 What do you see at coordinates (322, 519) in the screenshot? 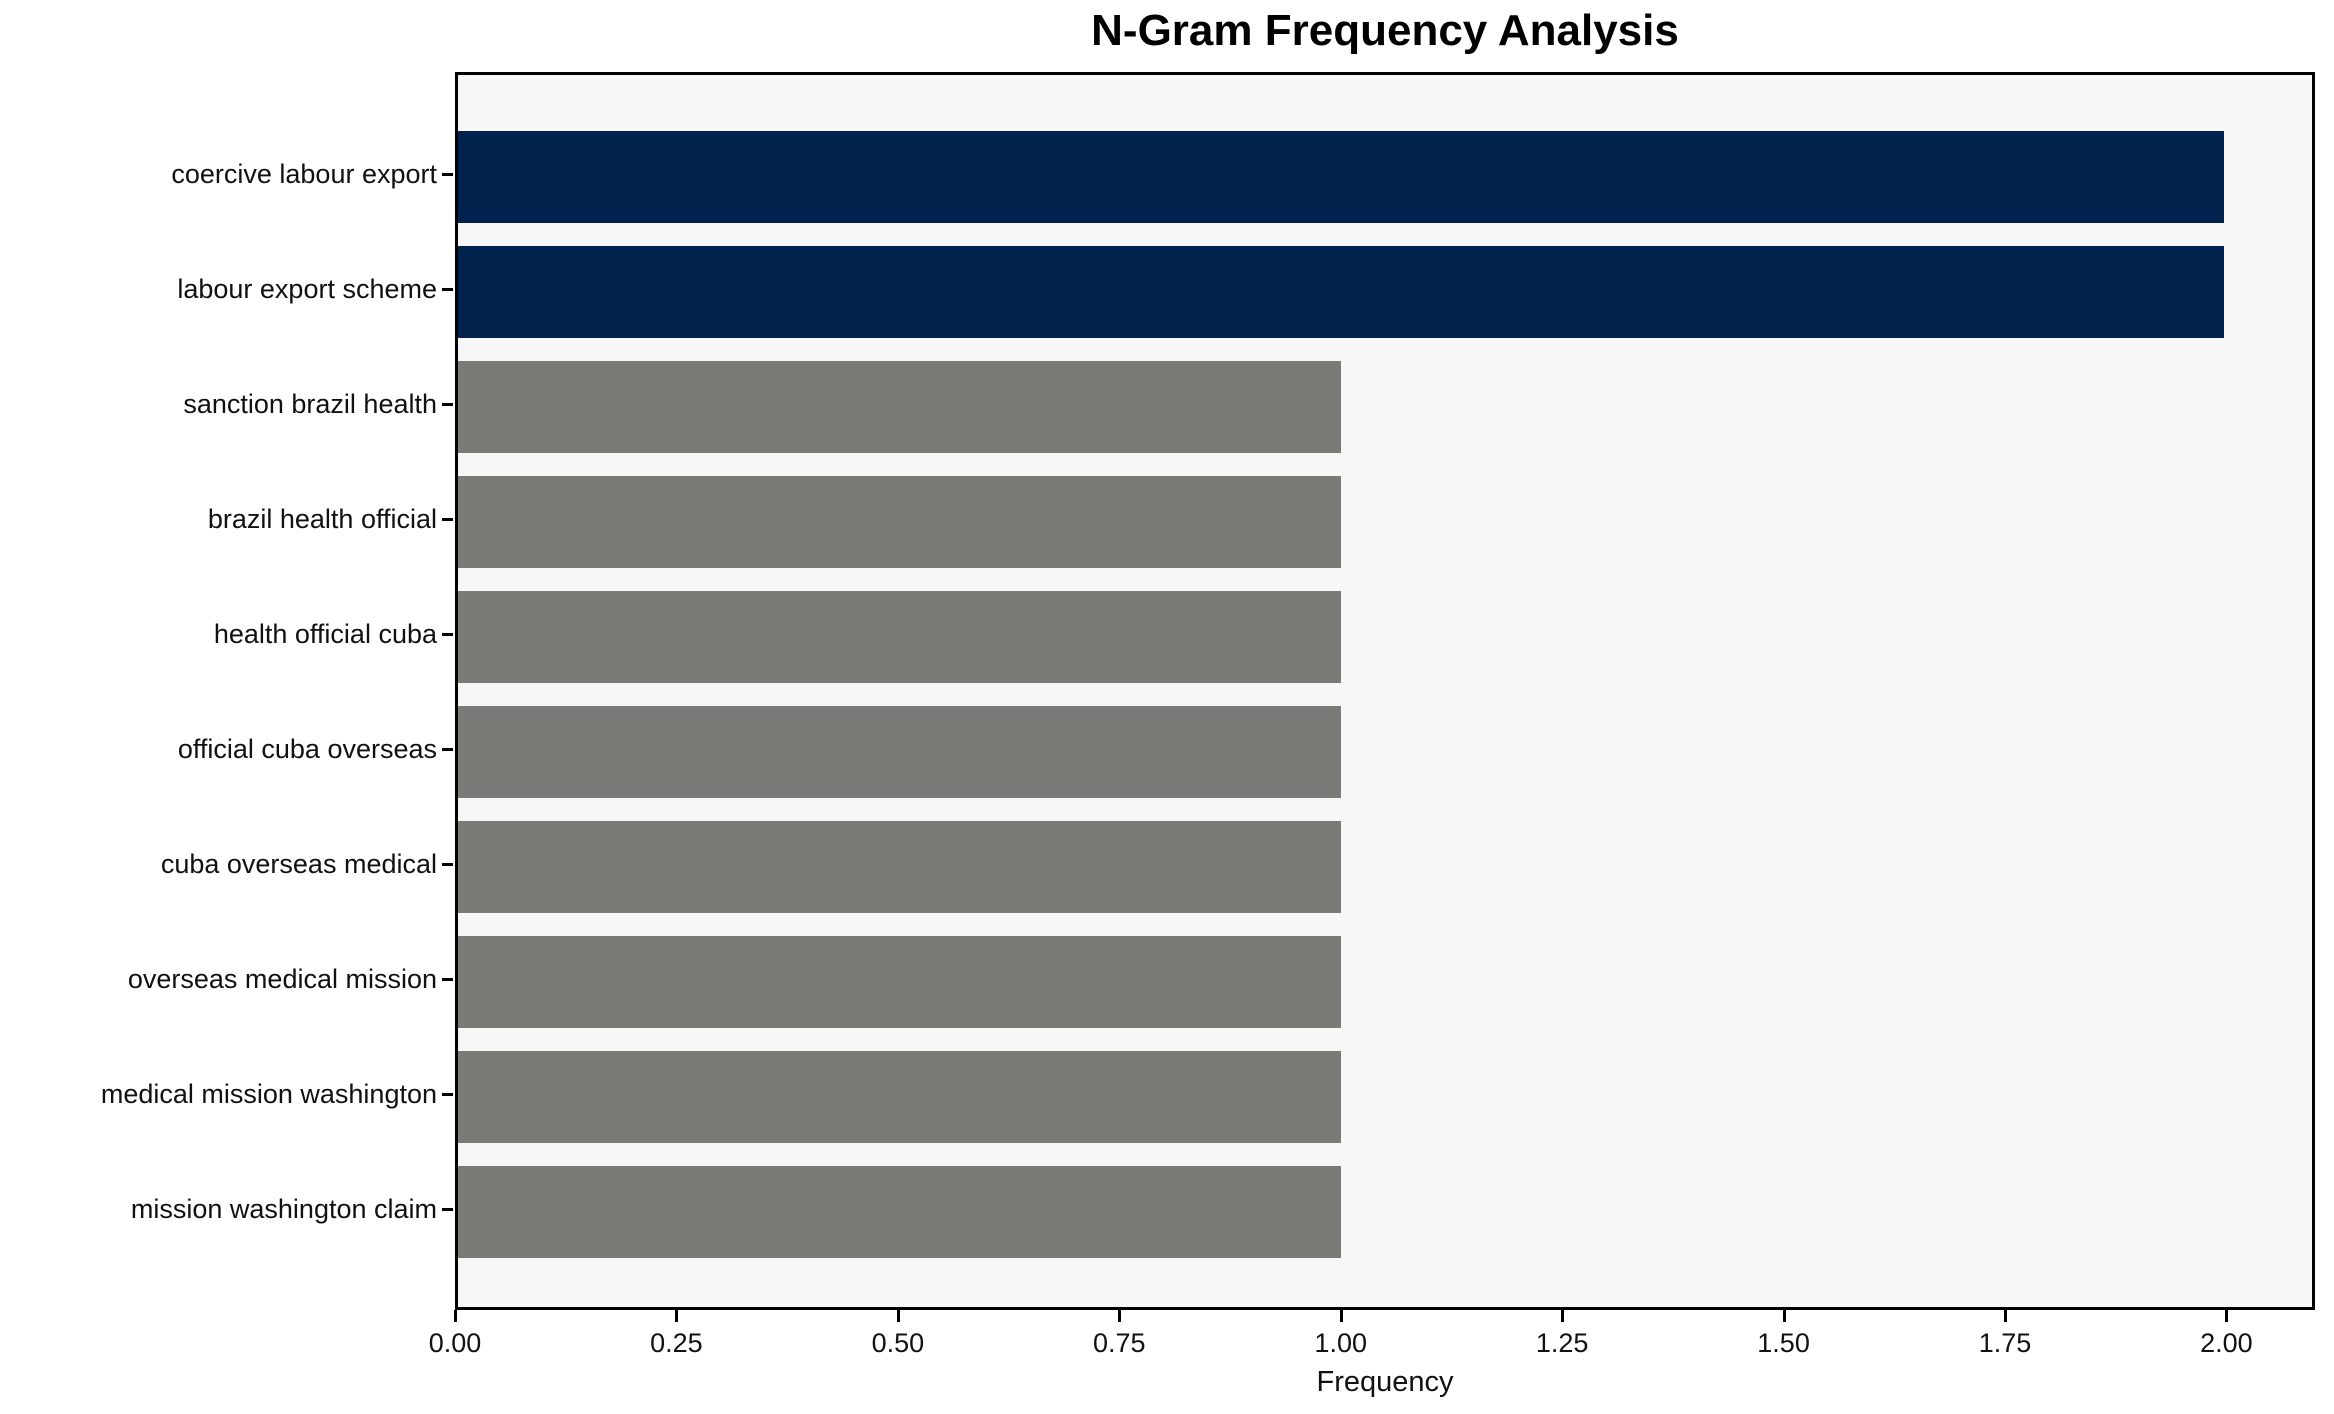
I see `y-tick-label: brazil health official` at bounding box center [322, 519].